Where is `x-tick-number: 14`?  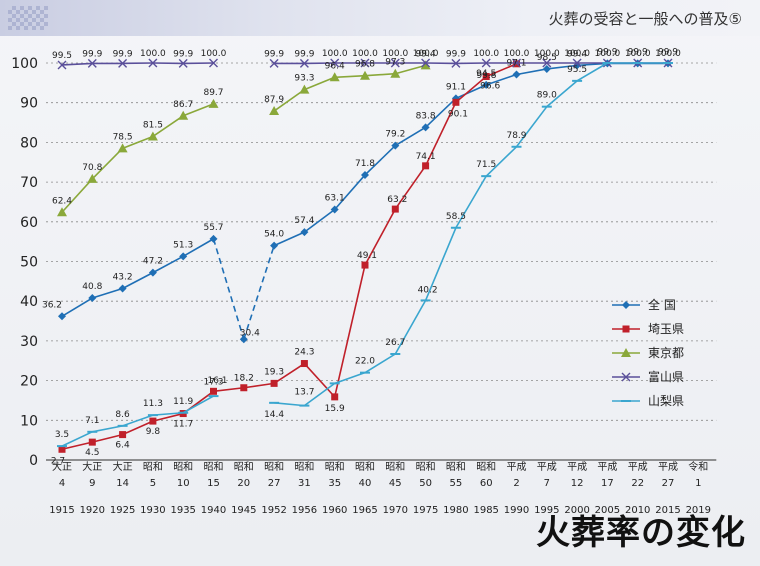
x-tick-number: 14 is located at coordinates (122, 483).